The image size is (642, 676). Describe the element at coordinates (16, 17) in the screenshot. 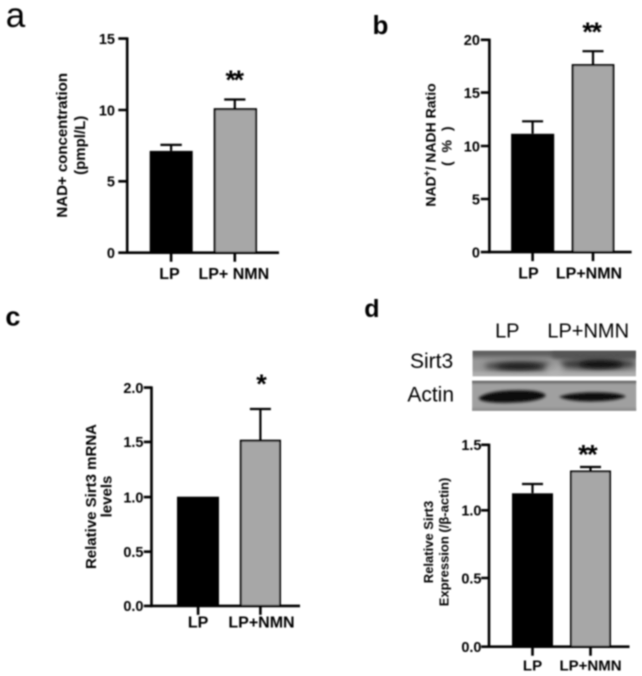

I see `svg-text: a` at that location.